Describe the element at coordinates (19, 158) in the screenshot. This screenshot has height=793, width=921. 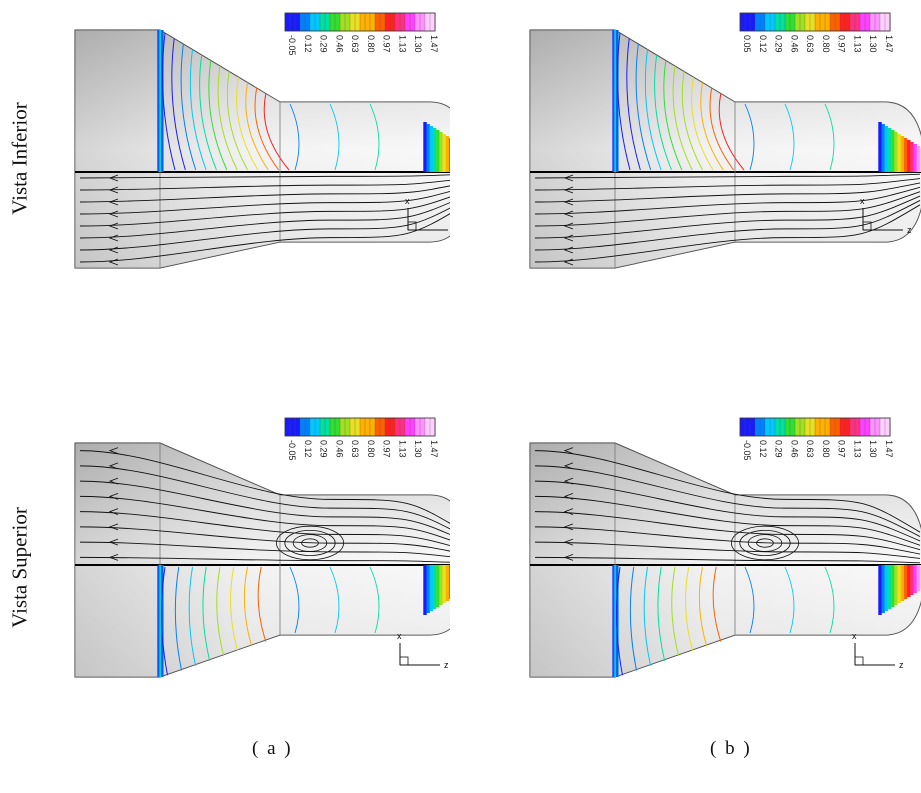
I see `row-label-inferior: Vista Inferior` at that location.